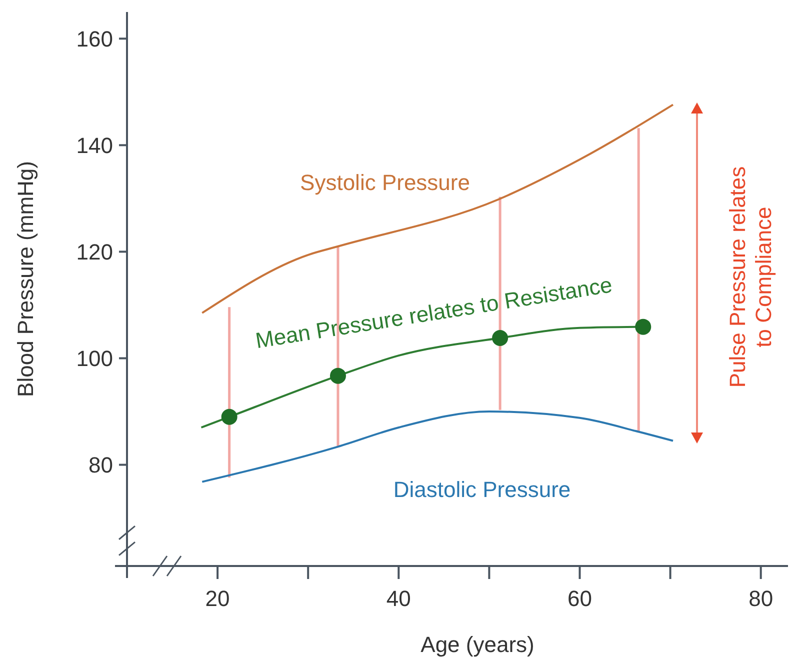  I want to click on y-axis-title: Blood Pressure (mmHg), so click(25, 279).